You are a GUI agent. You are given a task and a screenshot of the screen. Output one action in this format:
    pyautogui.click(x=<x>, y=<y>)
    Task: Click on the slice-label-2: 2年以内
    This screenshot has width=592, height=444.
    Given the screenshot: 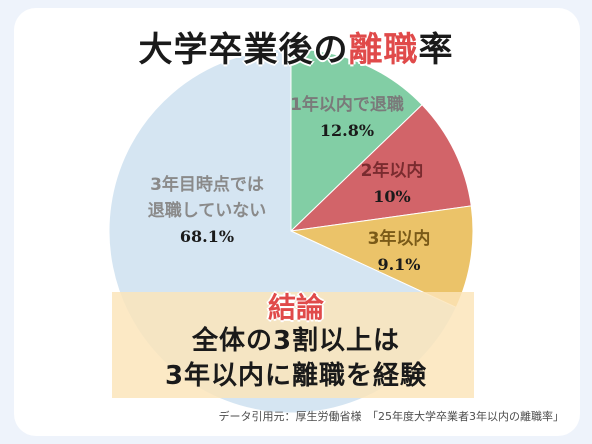 What is the action you would take?
    pyautogui.click(x=392, y=170)
    